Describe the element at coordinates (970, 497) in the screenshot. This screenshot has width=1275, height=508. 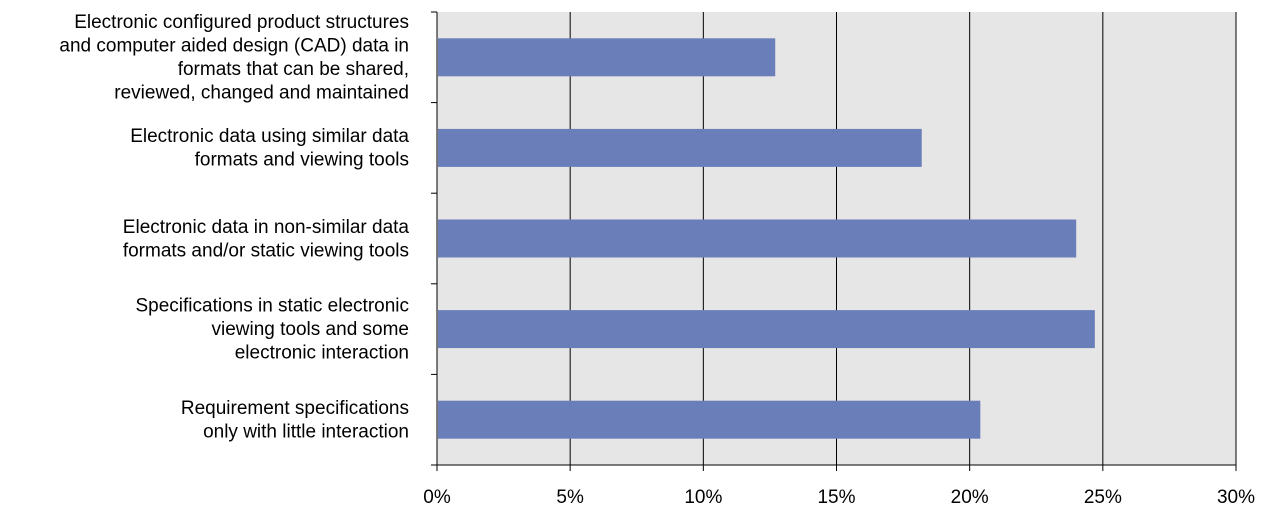
I see `x-tick-label-20: 20%` at that location.